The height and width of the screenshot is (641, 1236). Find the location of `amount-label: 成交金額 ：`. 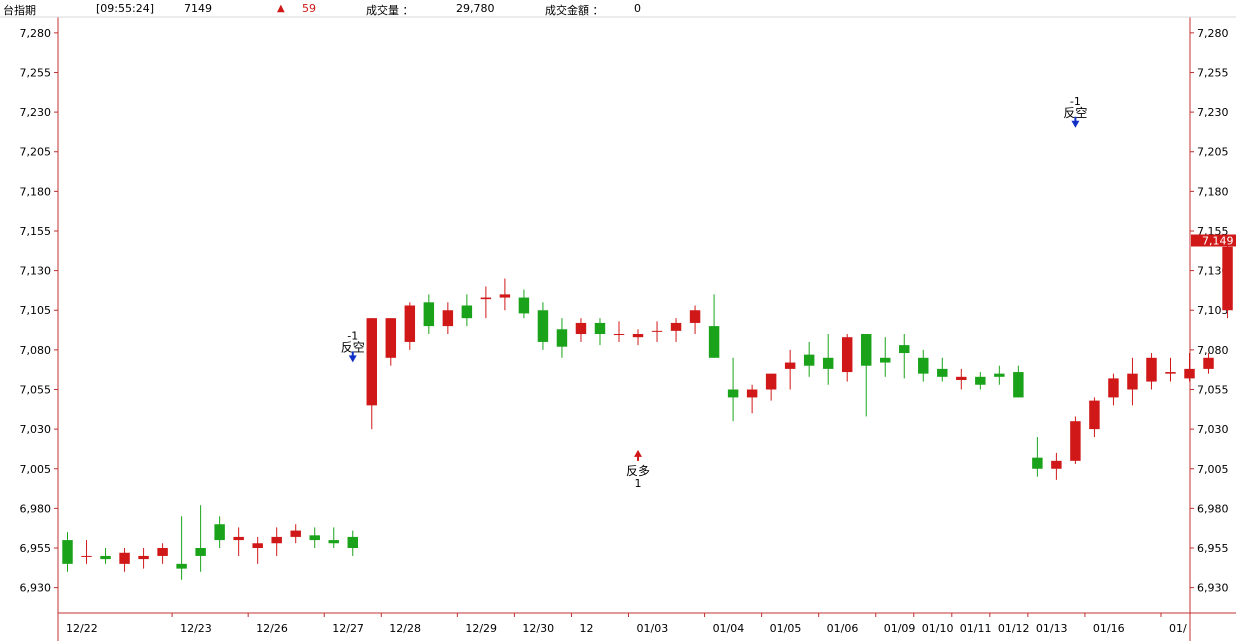

amount-label: 成交金額 ： is located at coordinates (574, 10).